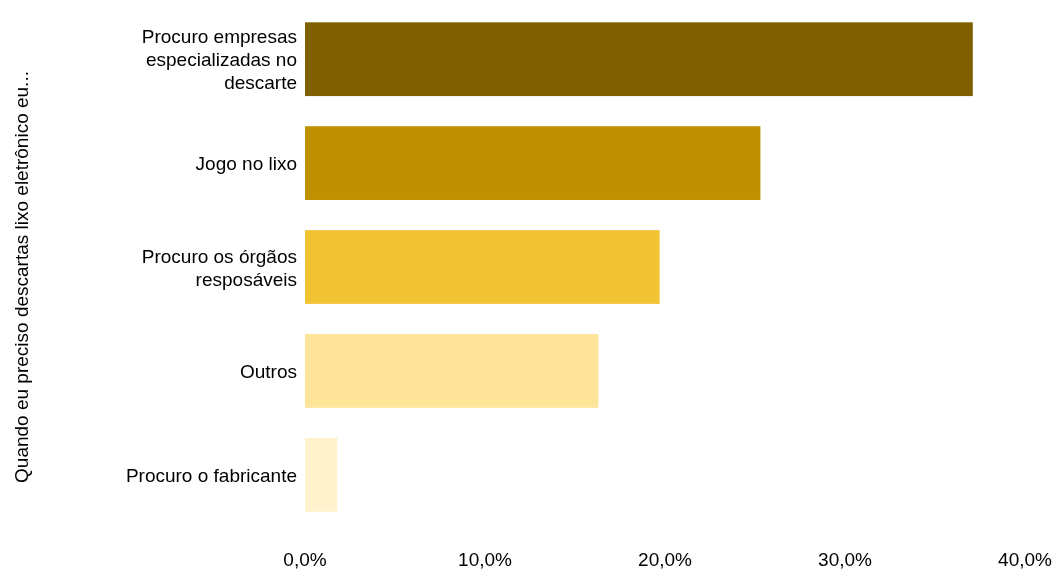  Describe the element at coordinates (305, 559) in the screenshot. I see `x-tick-label: 0,0%` at that location.